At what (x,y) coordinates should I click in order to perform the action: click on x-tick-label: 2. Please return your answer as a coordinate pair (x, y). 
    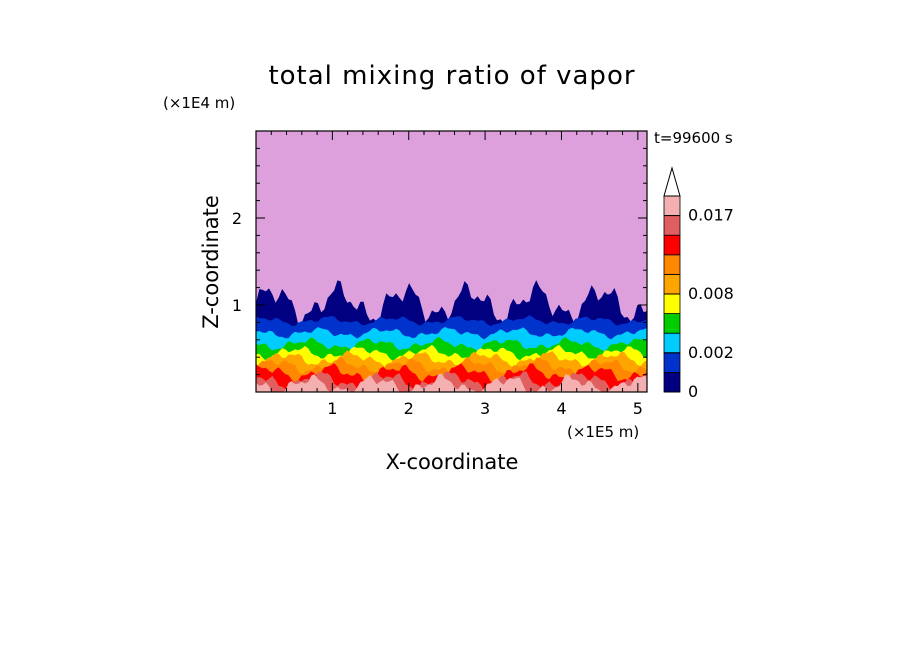
    Looking at the image, I should click on (409, 408).